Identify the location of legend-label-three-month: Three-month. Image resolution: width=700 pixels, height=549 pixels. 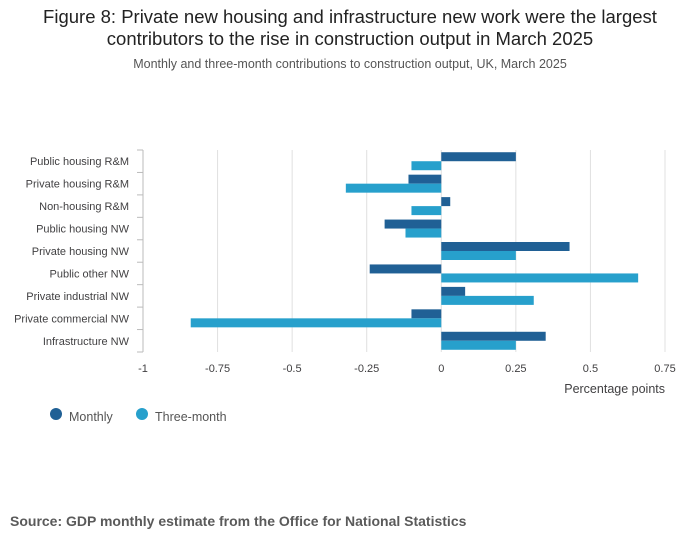
(191, 417).